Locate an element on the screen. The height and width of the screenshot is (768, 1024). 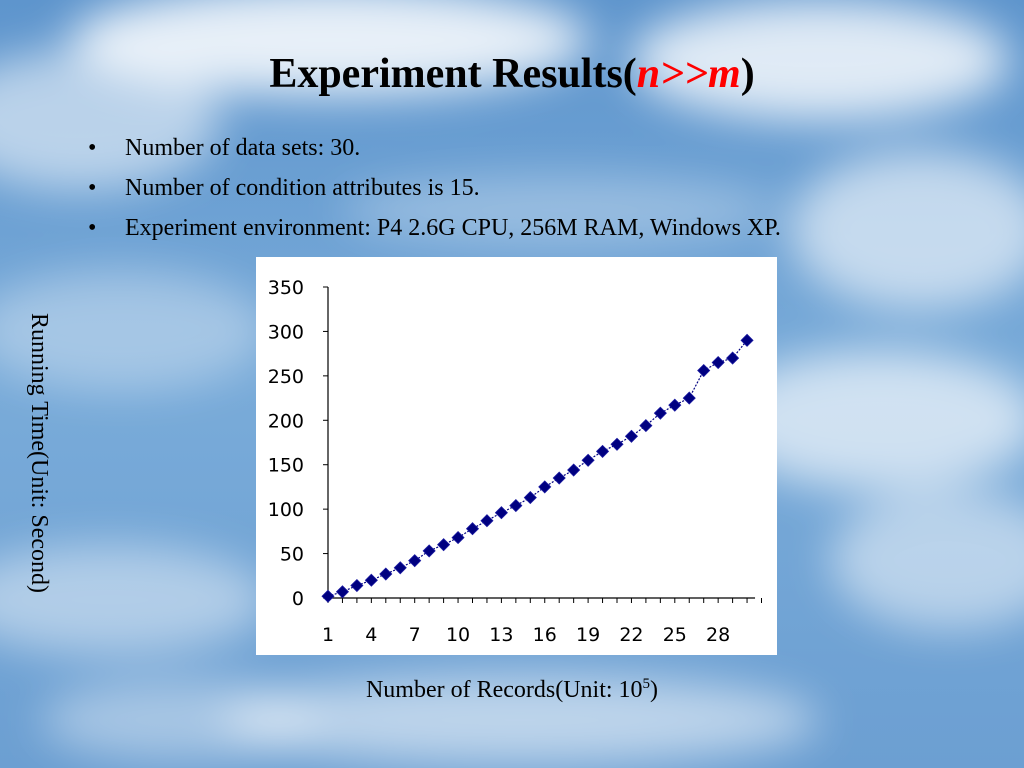
x-tick-label: 19 is located at coordinates (588, 635).